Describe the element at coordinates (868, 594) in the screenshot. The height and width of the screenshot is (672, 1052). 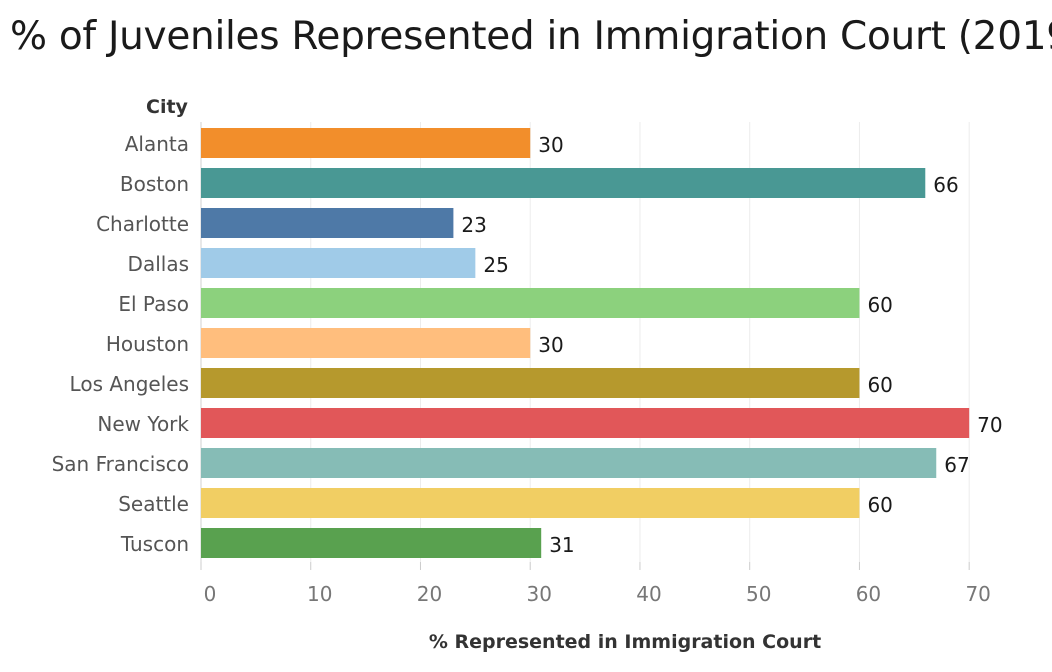
I see `x-tick-label: 60` at that location.